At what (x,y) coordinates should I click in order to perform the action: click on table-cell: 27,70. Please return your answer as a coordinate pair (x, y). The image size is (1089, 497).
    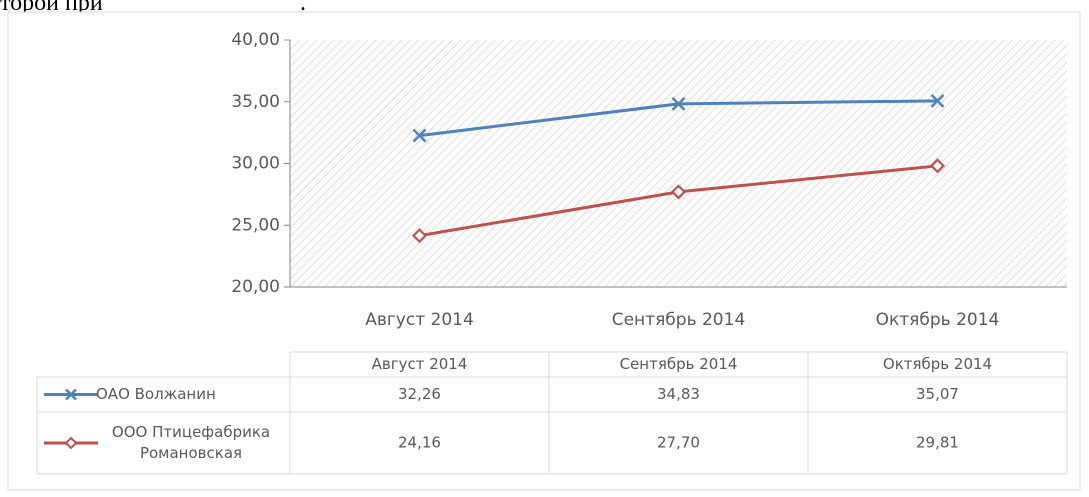
    Looking at the image, I should click on (678, 443).